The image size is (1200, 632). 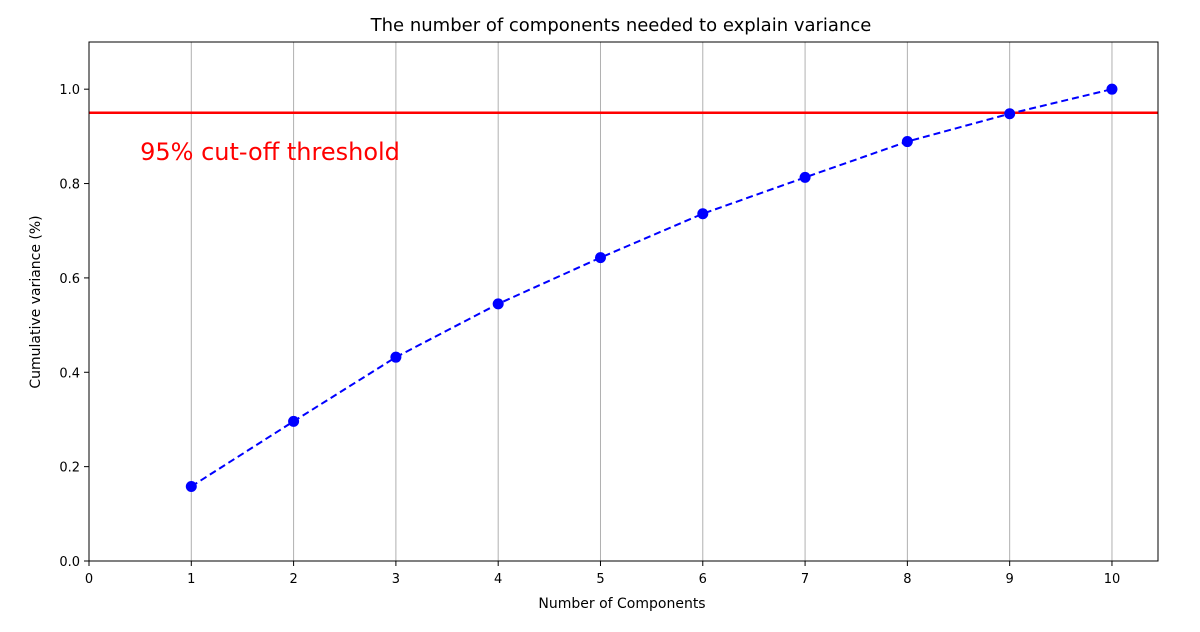 What do you see at coordinates (89, 579) in the screenshot?
I see `x-tick-label: 0` at bounding box center [89, 579].